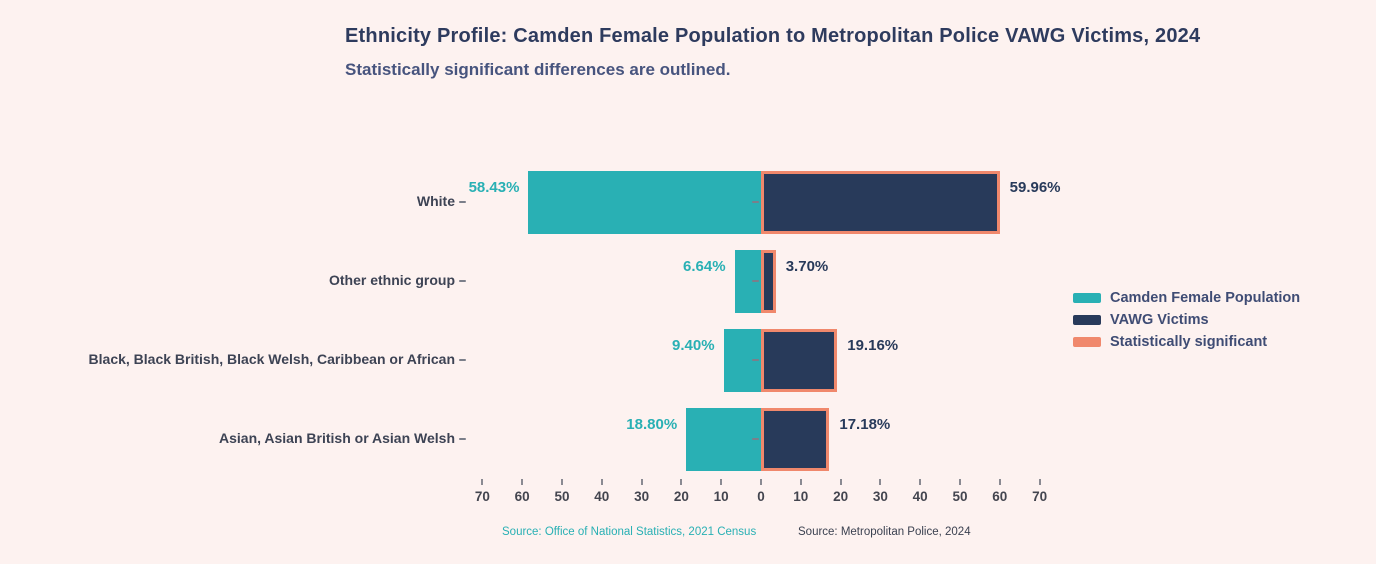 This screenshot has height=564, width=1376. I want to click on legend-swatch-significant, so click(1087, 341).